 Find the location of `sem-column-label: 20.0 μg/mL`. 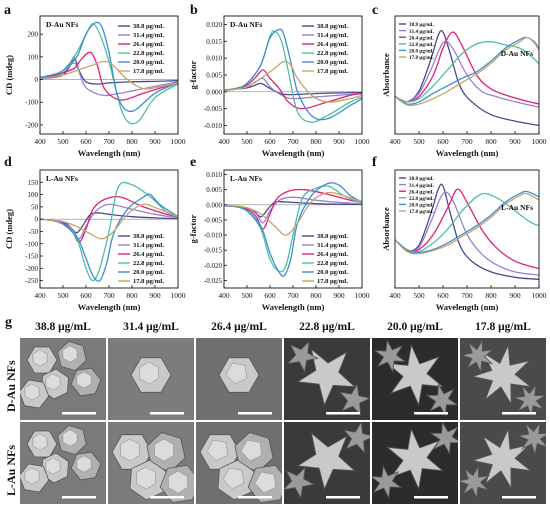

sem-column-label: 20.0 μg/mL is located at coordinates (415, 327).